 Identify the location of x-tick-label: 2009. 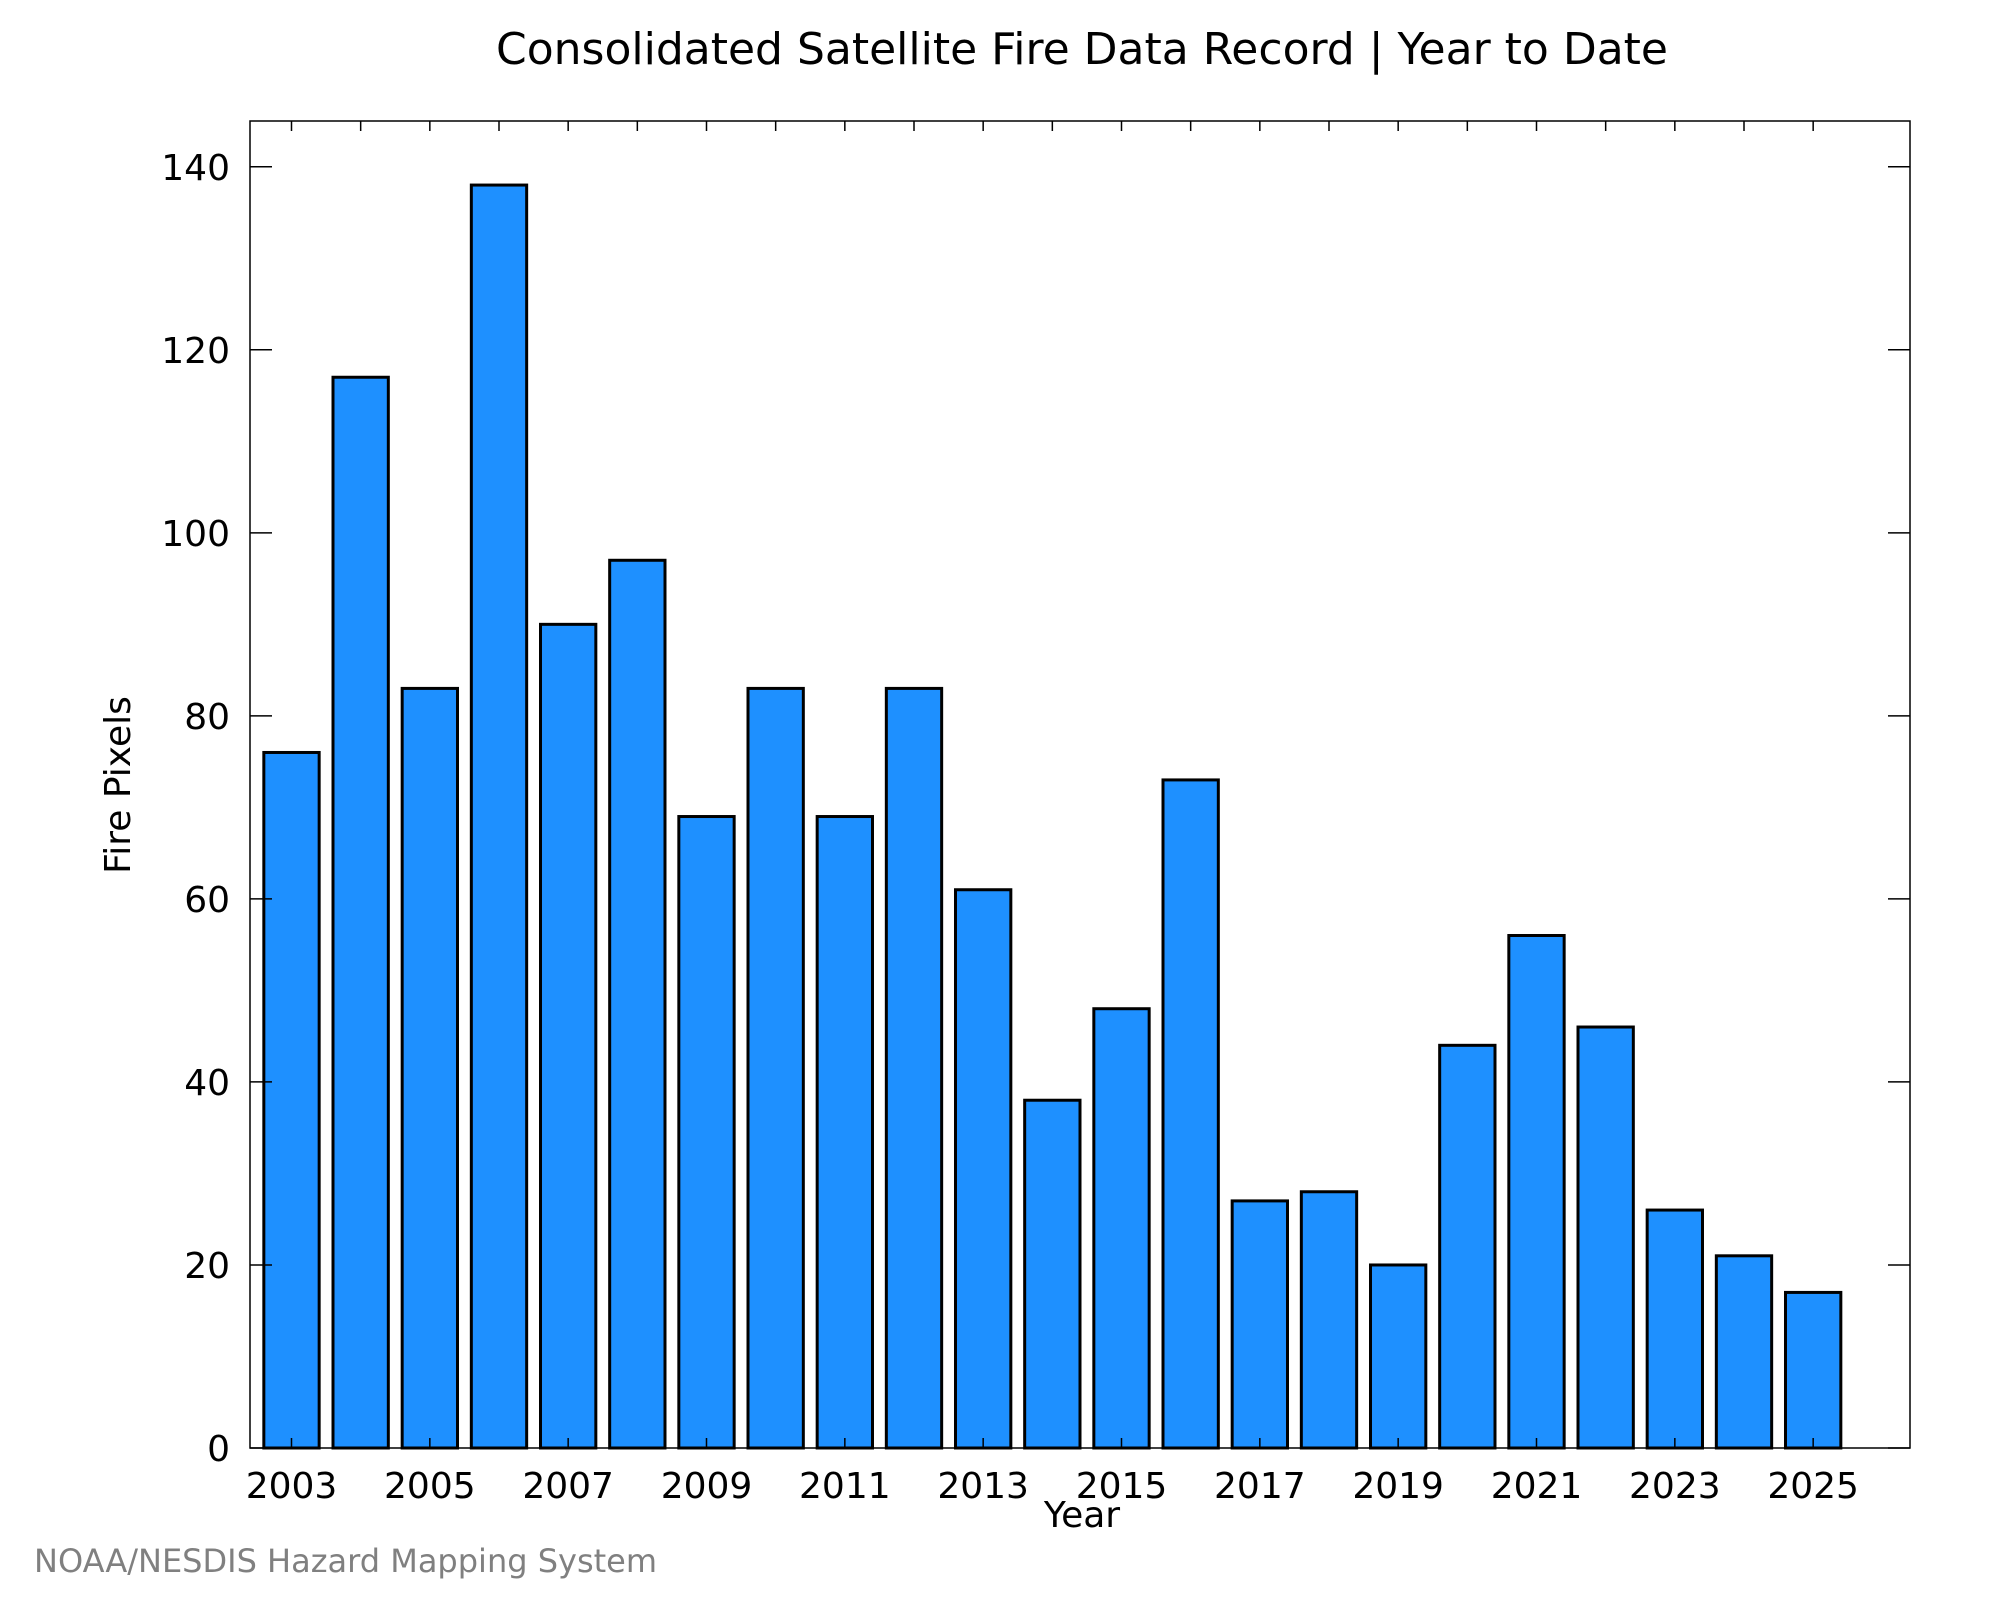
(707, 1486).